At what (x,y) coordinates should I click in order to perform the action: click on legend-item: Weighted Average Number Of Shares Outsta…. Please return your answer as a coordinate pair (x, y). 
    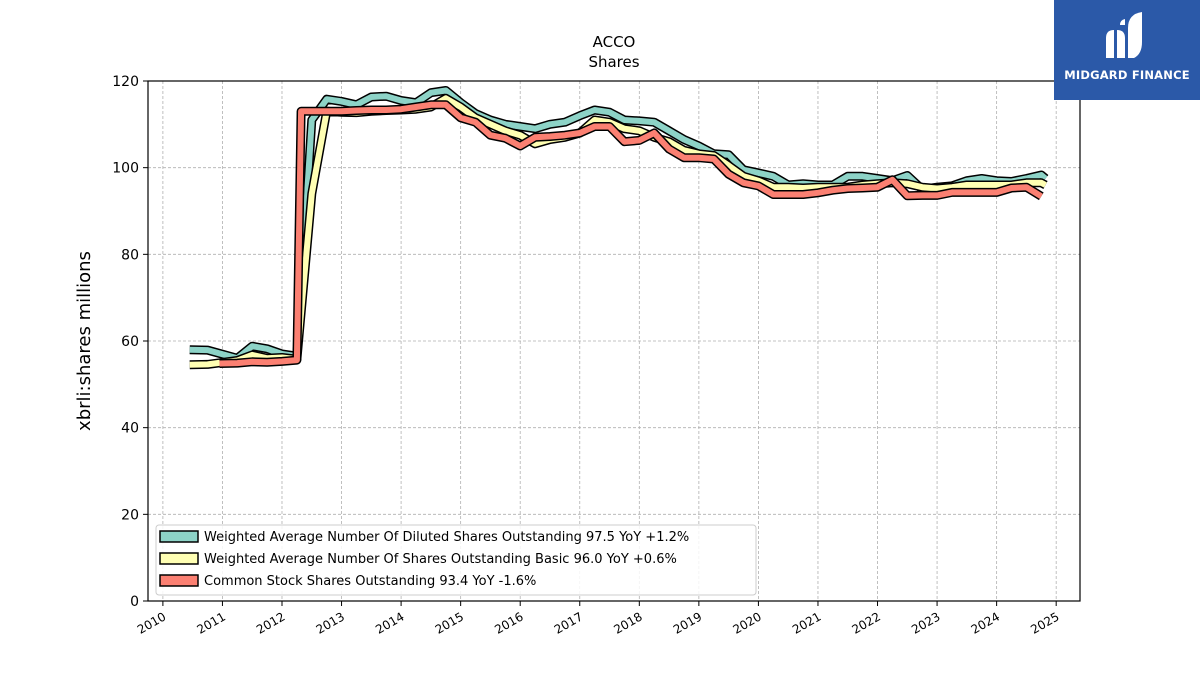
    Looking at the image, I should click on (418, 559).